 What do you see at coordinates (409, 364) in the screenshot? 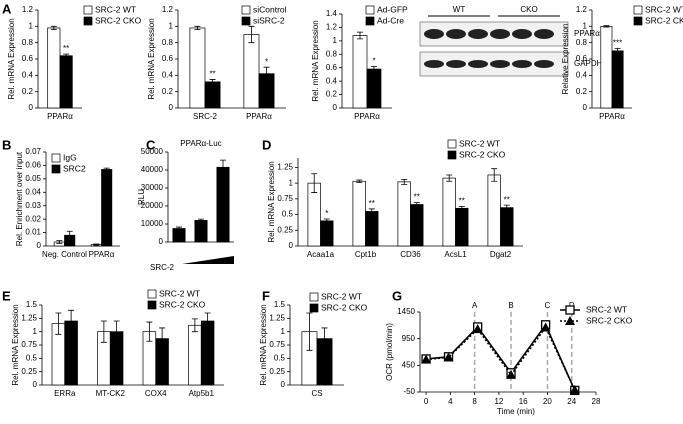
I see `y-tick-label: 450` at bounding box center [409, 364].